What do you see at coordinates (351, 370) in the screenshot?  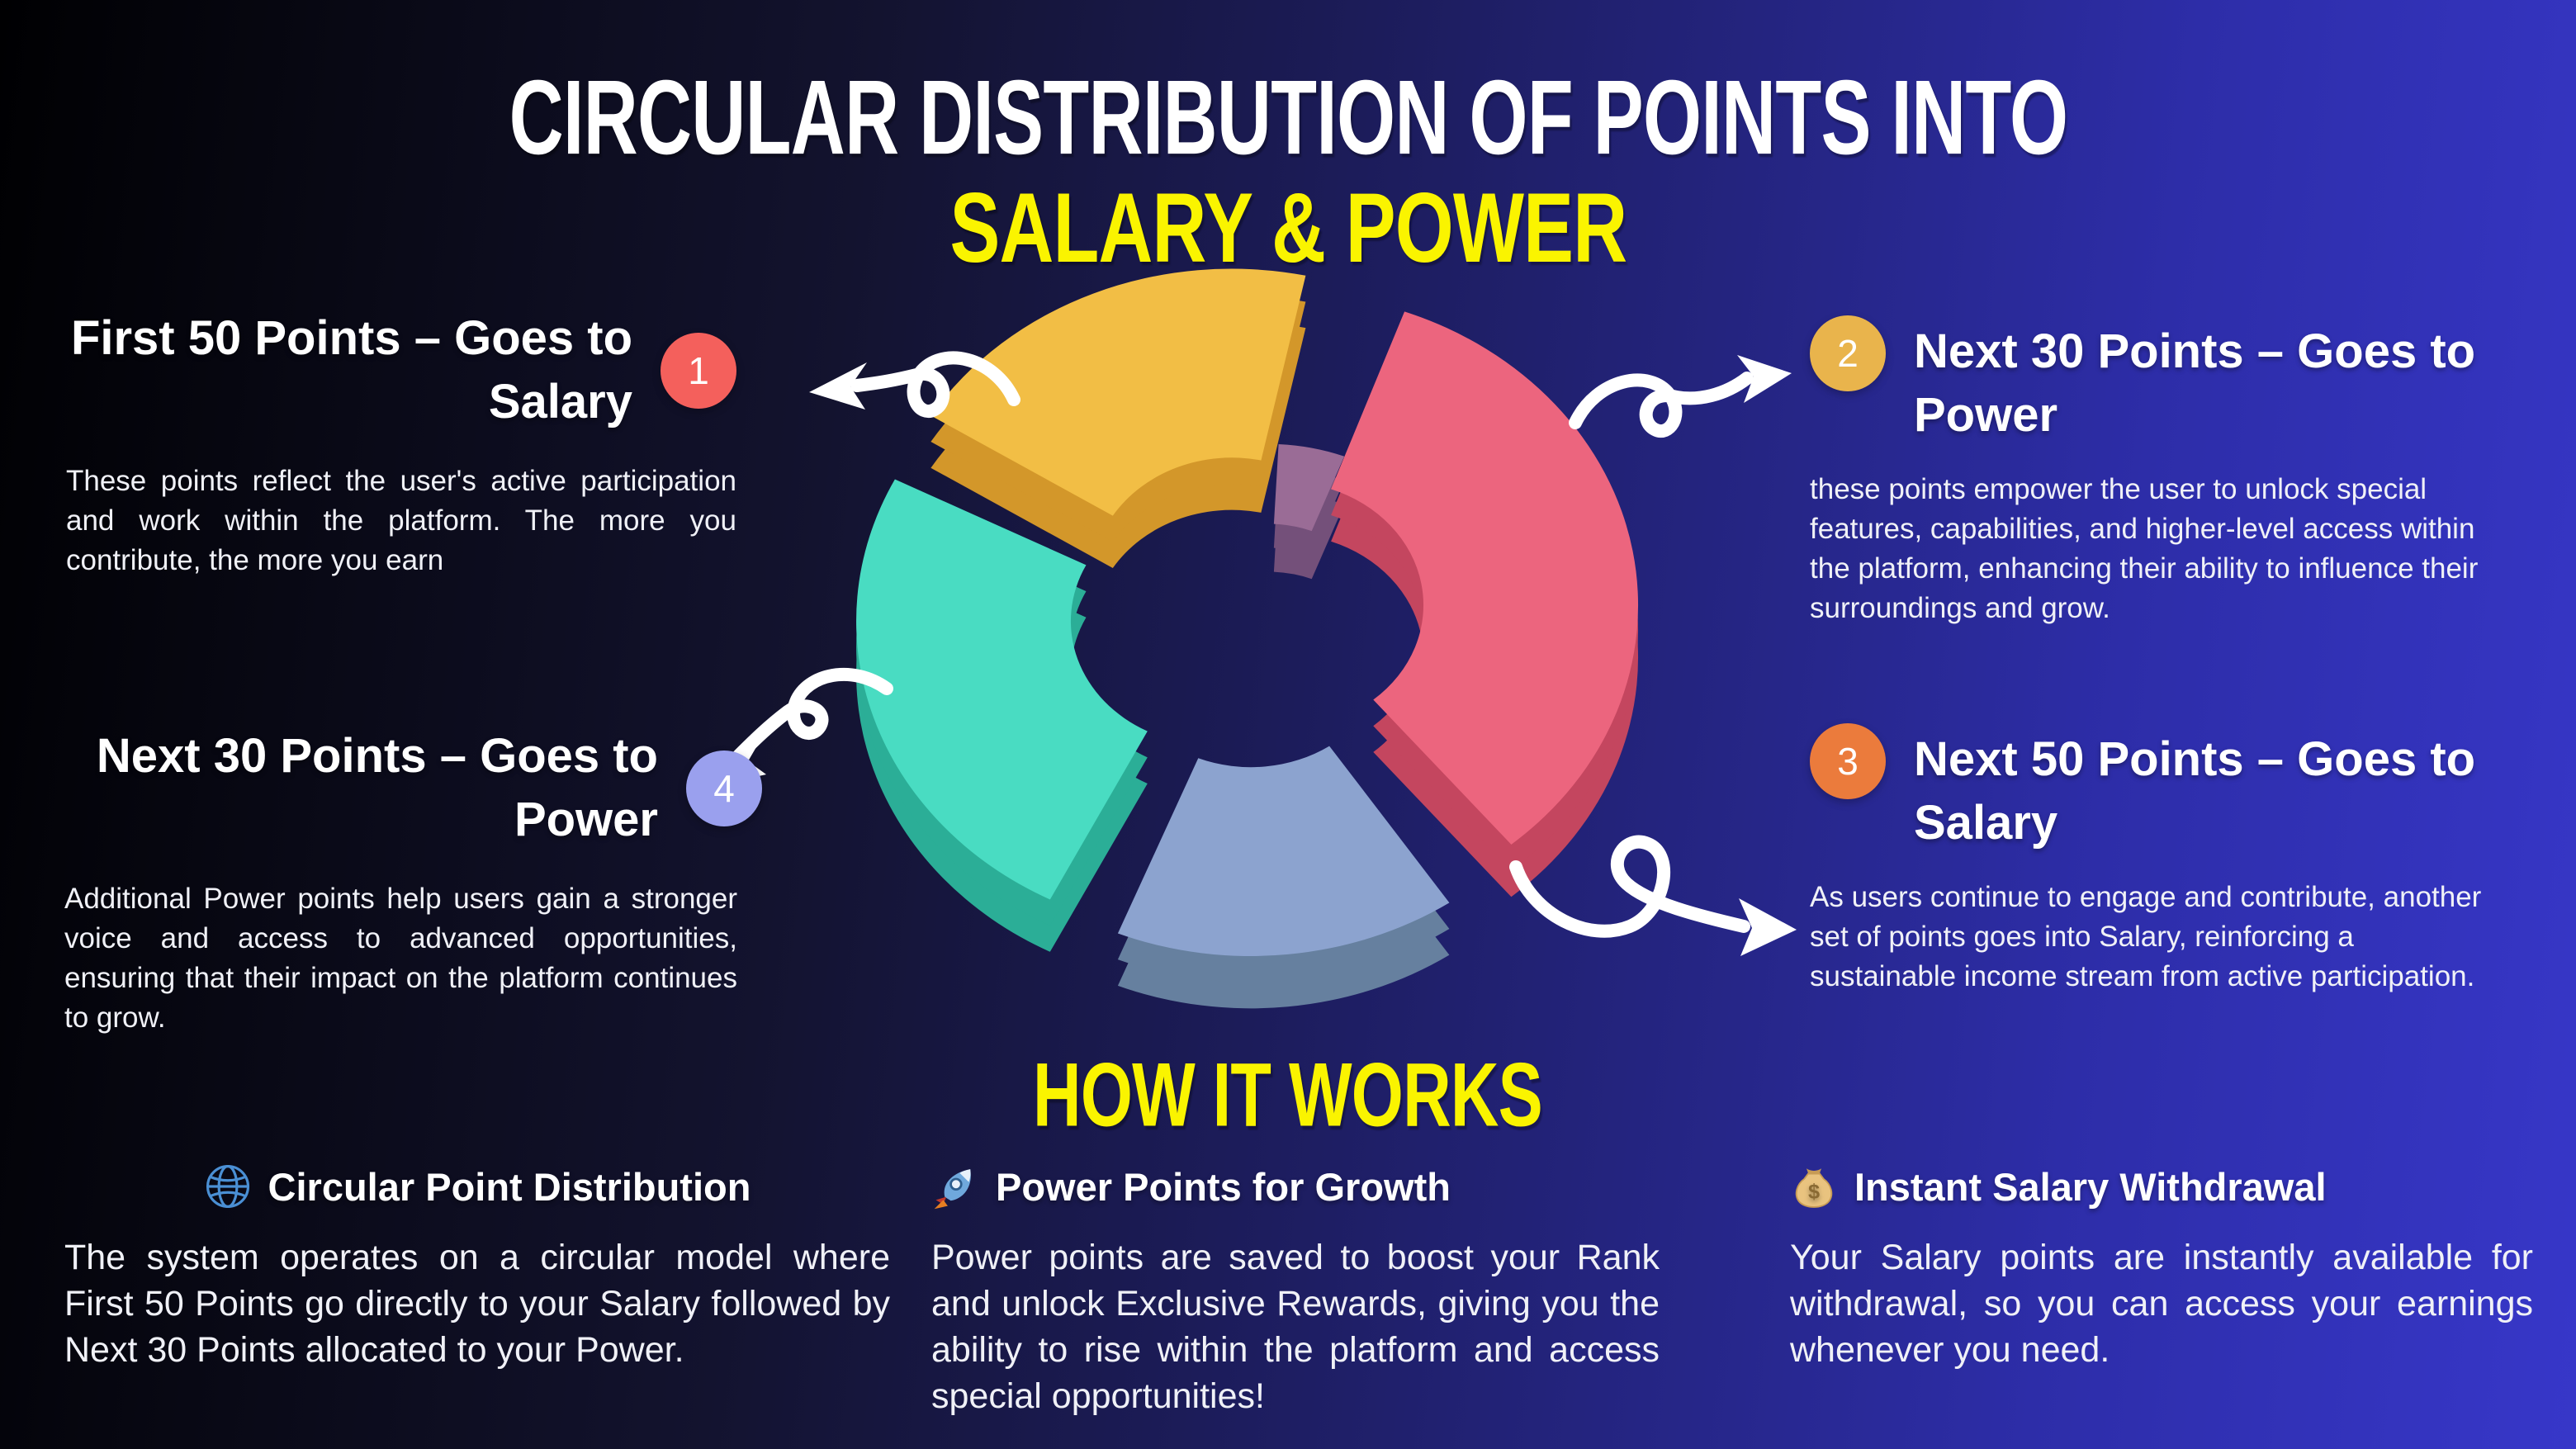 I see `callout-1-heading: First 50 Points – Goes to Salary` at bounding box center [351, 370].